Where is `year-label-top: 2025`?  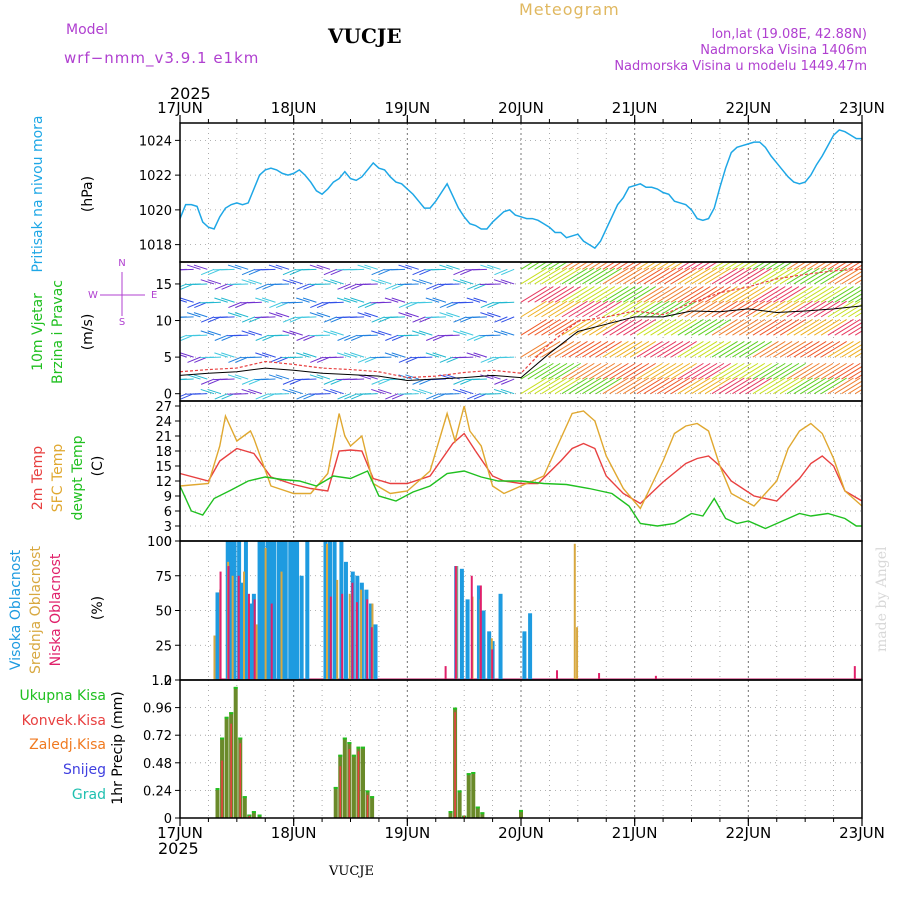
year-label-top: 2025 is located at coordinates (190, 93).